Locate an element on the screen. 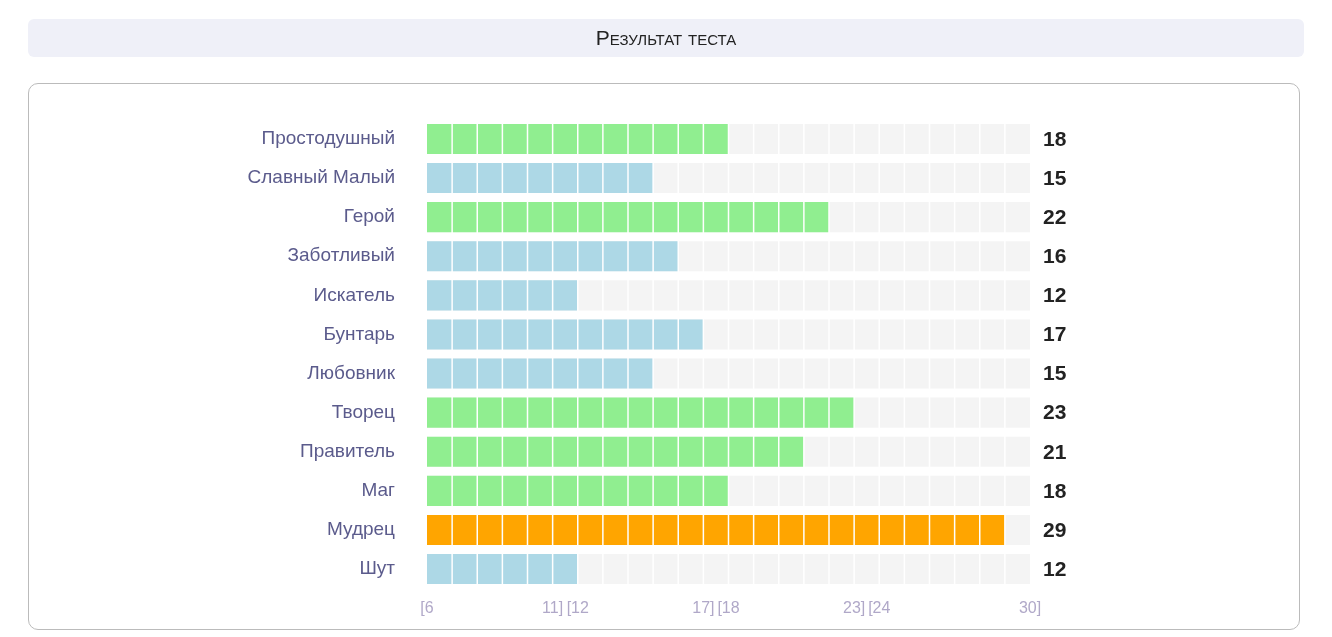  y-tick-label: Правитель is located at coordinates (348, 450).